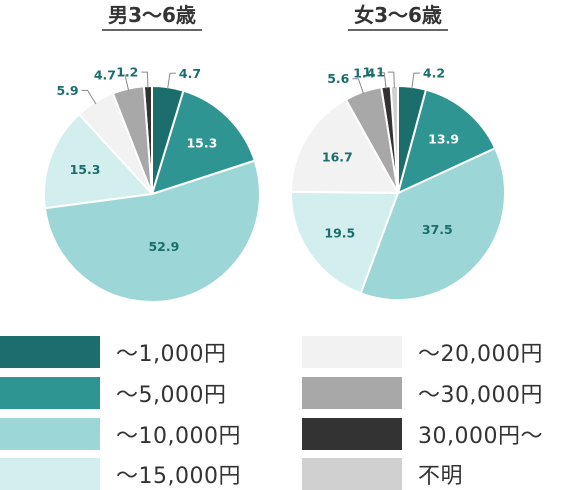 The image size is (562, 490). Describe the element at coordinates (171, 354) in the screenshot. I see `legend-label: 〜1,000円` at that location.